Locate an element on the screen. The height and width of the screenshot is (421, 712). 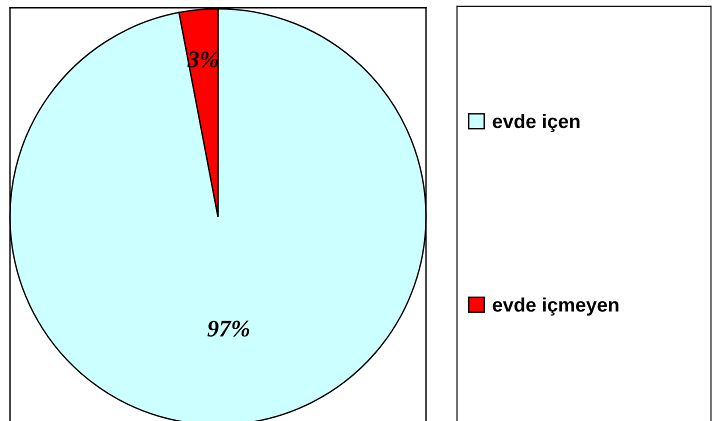
legend-label: evde içen is located at coordinates (536, 123).